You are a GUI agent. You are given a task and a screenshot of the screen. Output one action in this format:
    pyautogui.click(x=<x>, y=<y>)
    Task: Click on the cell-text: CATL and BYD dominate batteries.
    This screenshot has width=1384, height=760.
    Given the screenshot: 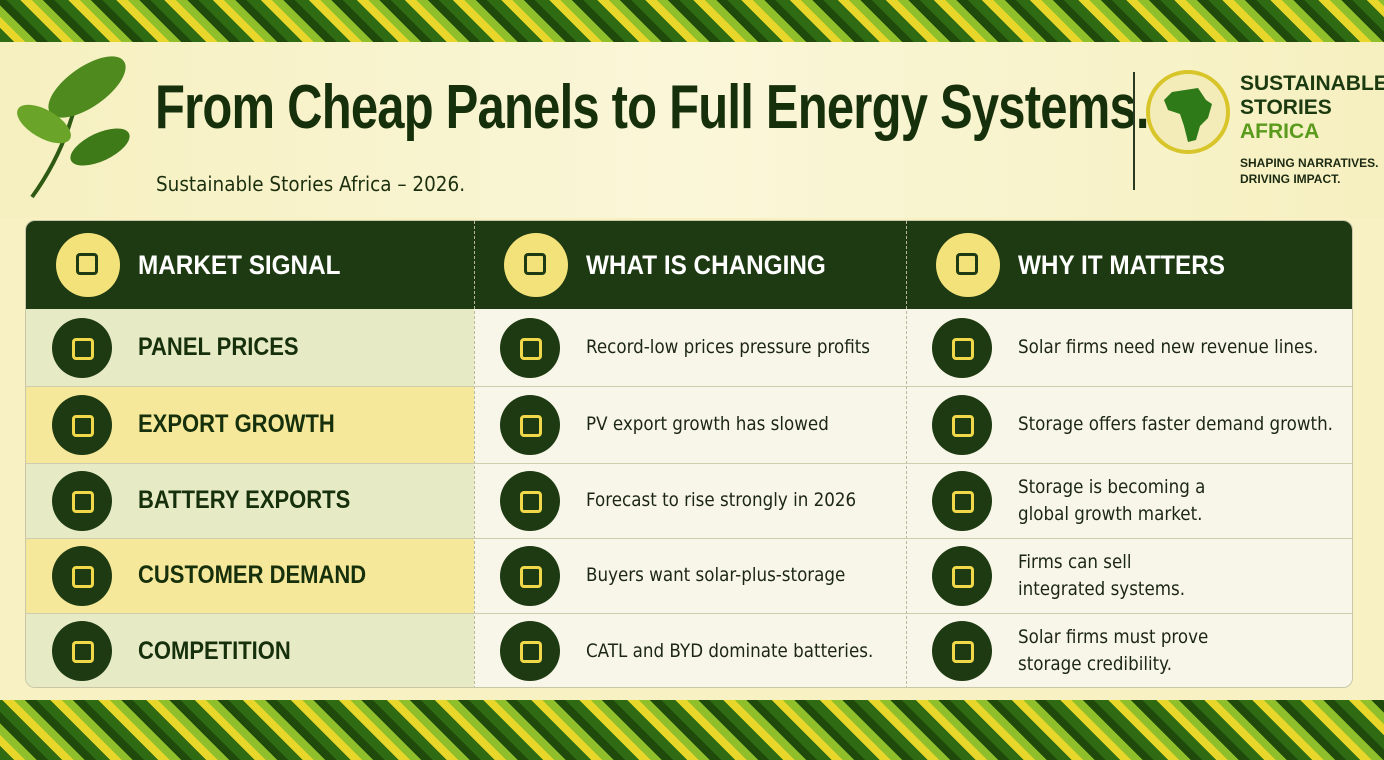 What is the action you would take?
    pyautogui.click(x=730, y=650)
    